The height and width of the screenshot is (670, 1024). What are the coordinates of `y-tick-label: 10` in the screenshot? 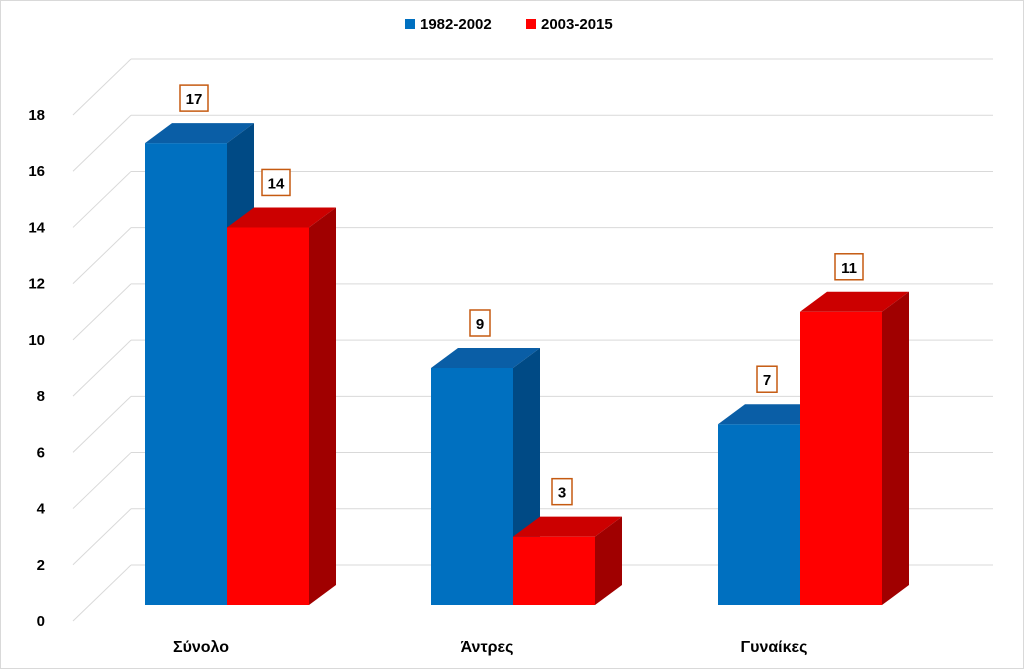 It's located at (36, 340).